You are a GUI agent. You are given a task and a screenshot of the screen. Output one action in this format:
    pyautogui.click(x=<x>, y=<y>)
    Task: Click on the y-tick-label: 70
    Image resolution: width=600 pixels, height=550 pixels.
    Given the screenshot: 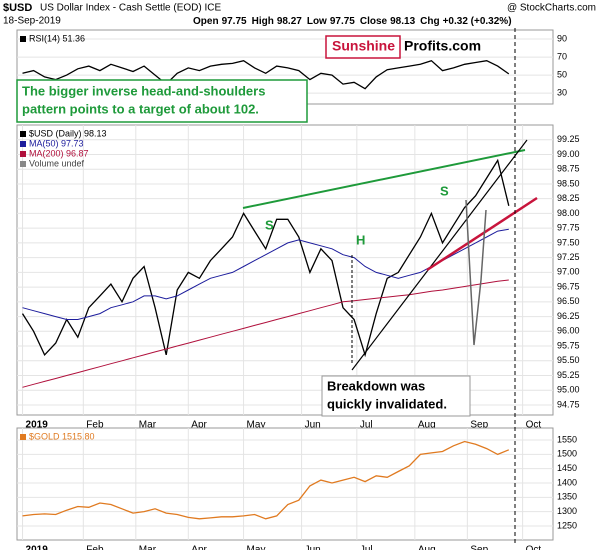 What is the action you would take?
    pyautogui.click(x=562, y=56)
    